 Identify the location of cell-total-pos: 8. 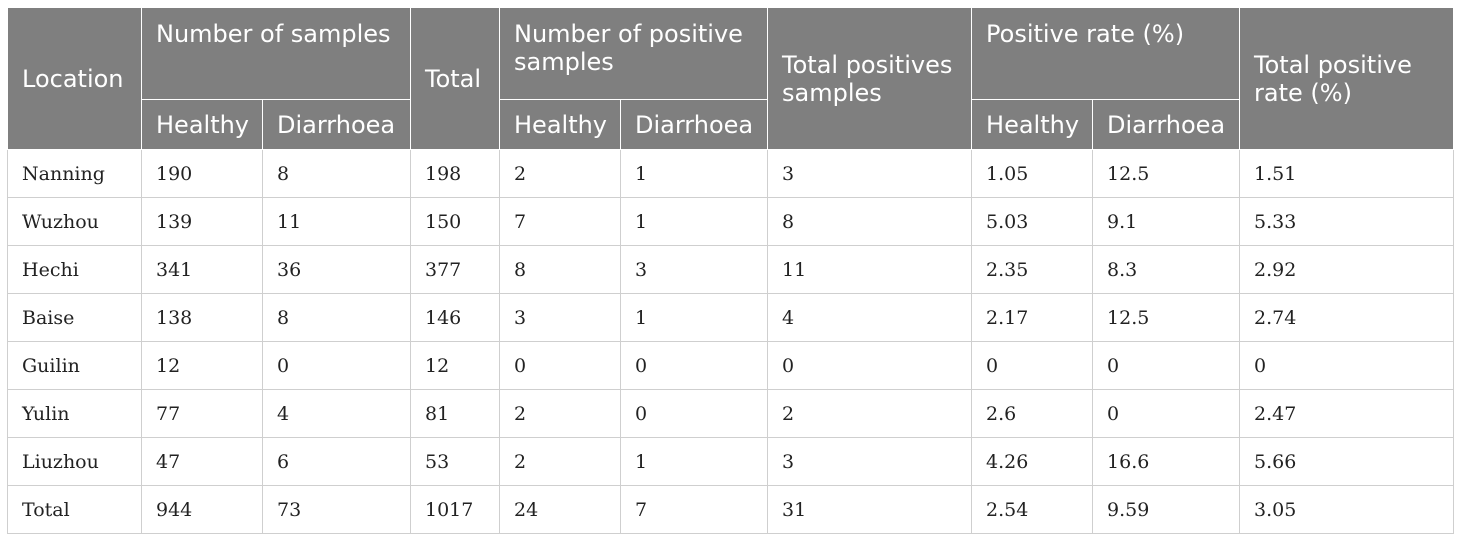
(870, 221).